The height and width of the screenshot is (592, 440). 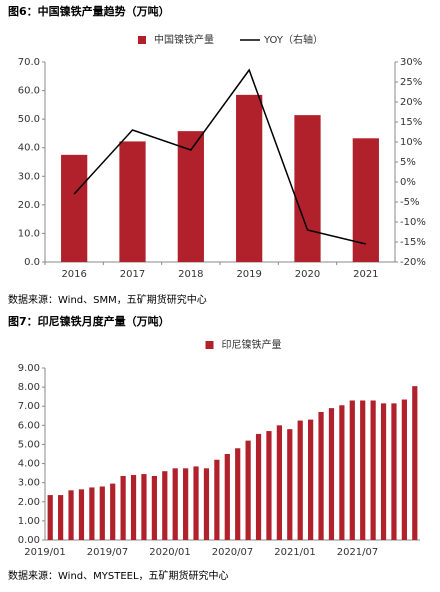 I want to click on y-tick-label: 50.0, so click(x=29, y=119).